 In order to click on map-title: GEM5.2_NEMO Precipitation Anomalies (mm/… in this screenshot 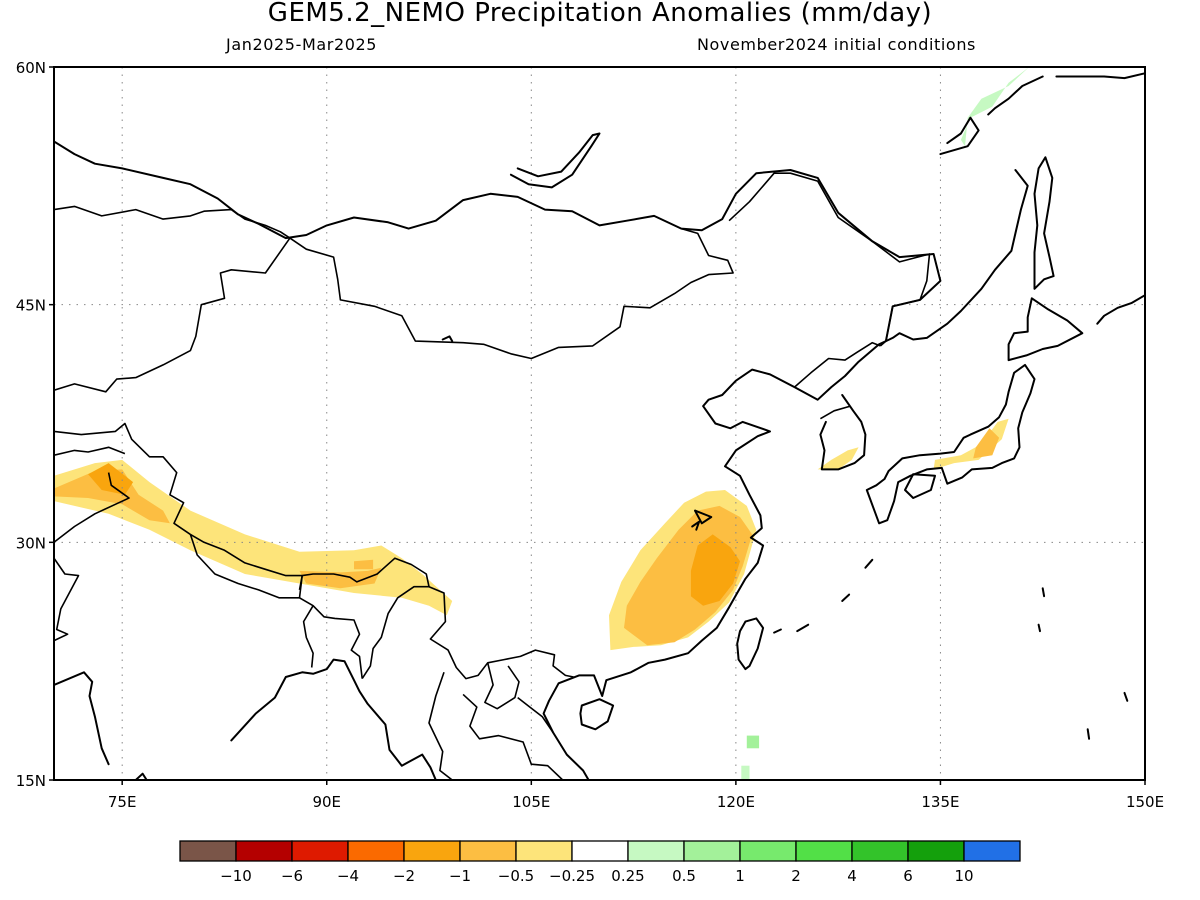, I will do `click(600, 14)`.